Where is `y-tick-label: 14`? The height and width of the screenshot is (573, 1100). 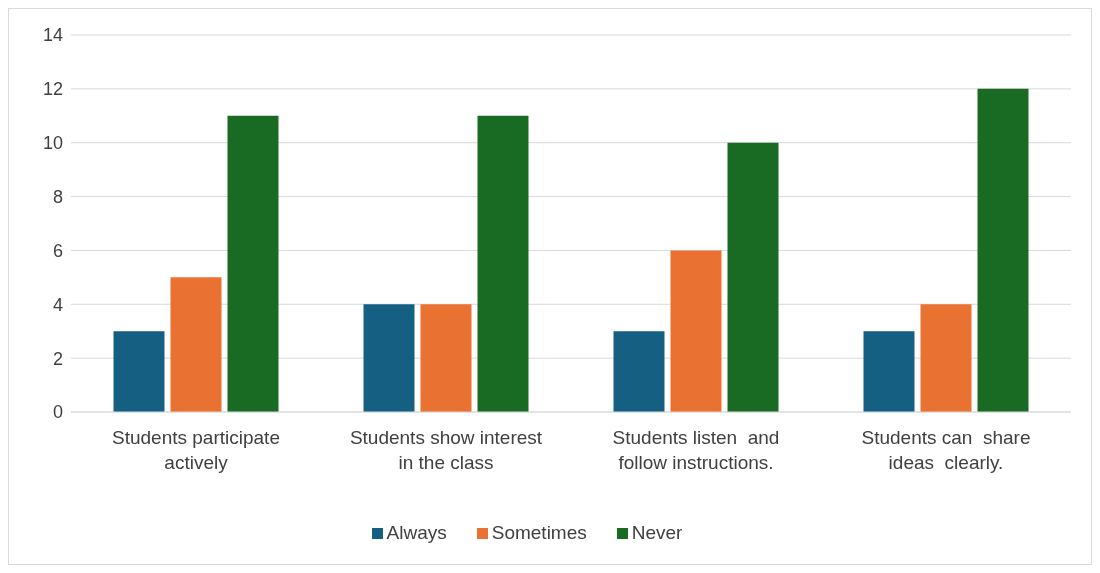
y-tick-label: 14 is located at coordinates (52, 35).